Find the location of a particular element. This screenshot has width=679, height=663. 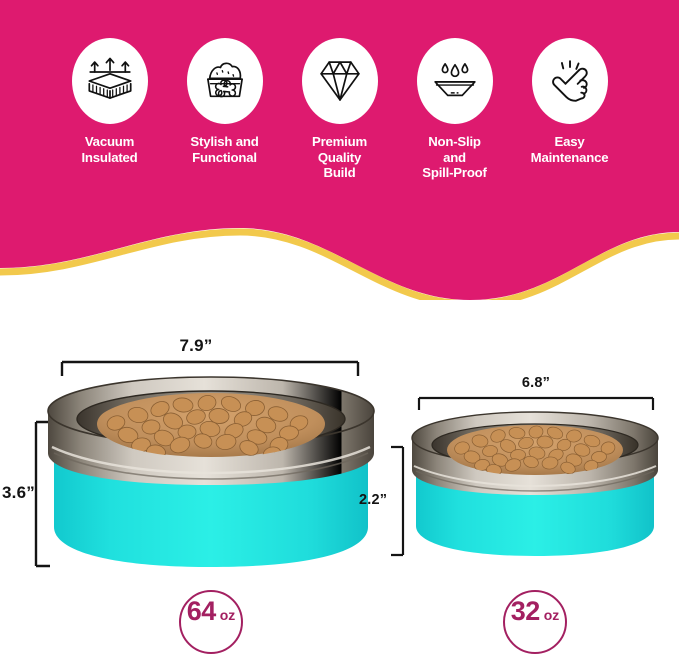

large-bowl-width-bracket is located at coordinates (210, 368).